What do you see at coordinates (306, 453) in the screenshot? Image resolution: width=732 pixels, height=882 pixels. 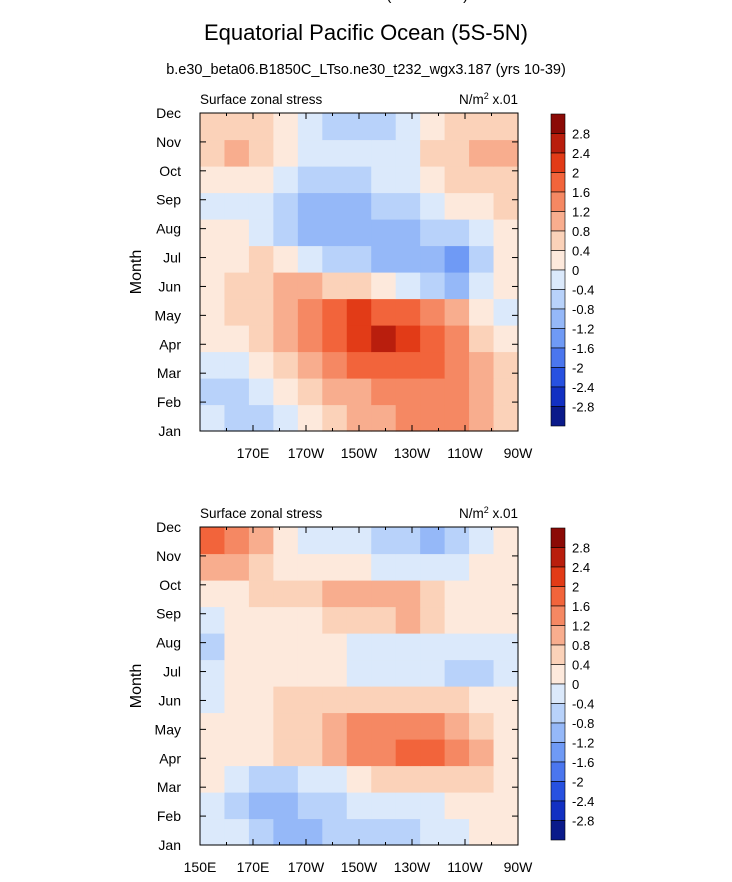 I see `x-tick-label: 170W` at bounding box center [306, 453].